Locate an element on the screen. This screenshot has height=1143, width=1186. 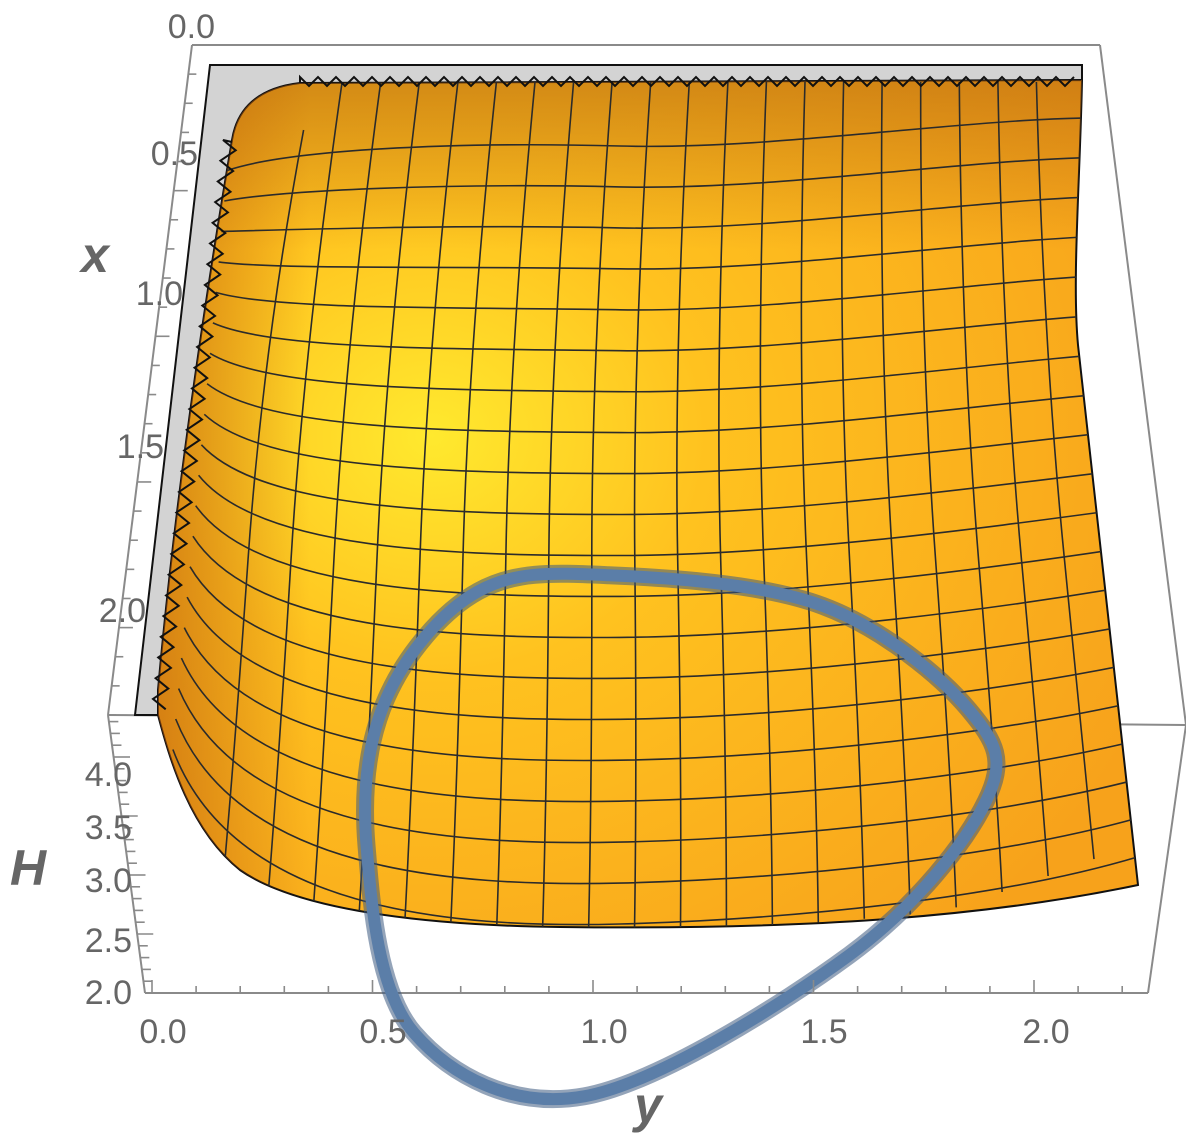
surface-left-edge is located at coordinates (194, 425).